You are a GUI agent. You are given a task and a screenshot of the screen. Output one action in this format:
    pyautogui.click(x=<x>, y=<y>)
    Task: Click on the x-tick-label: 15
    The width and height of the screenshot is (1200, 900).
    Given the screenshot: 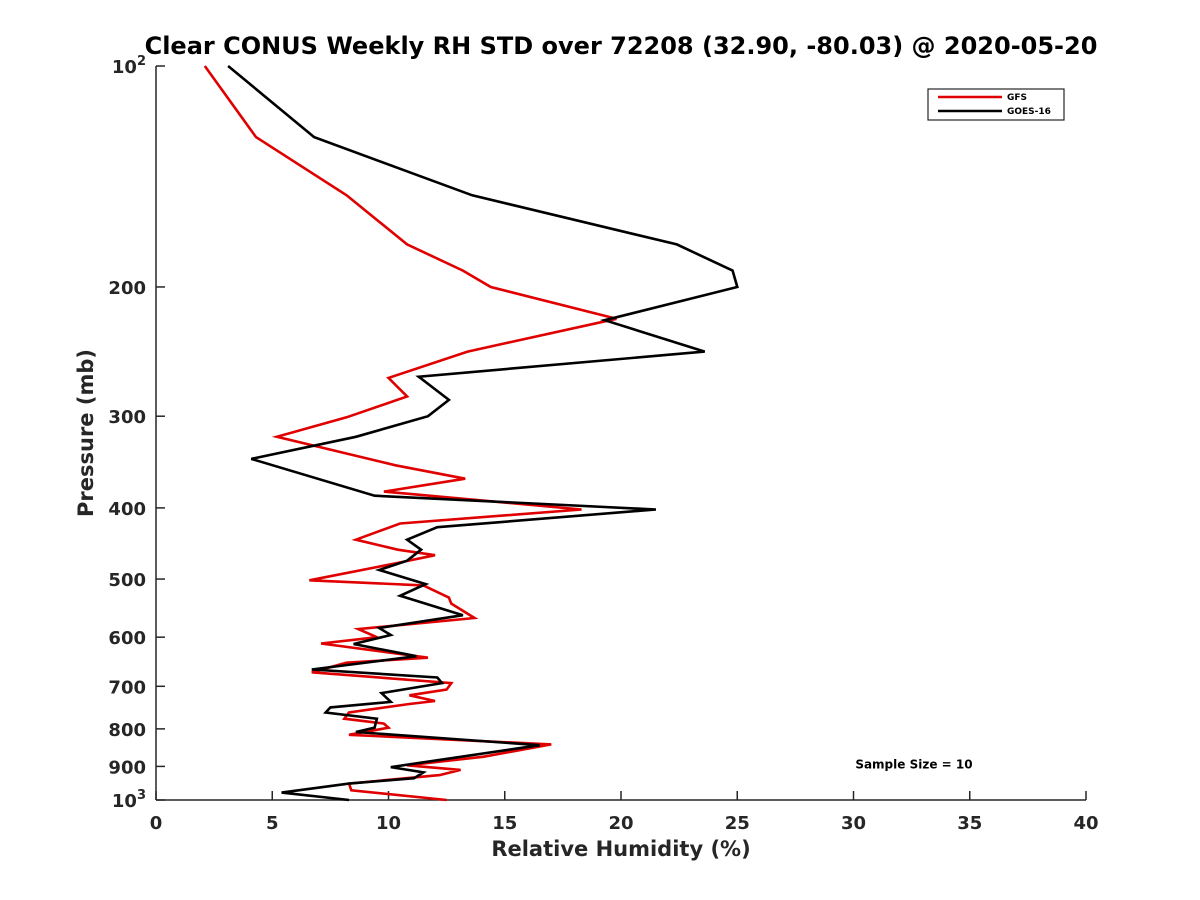 What is the action you would take?
    pyautogui.click(x=504, y=823)
    